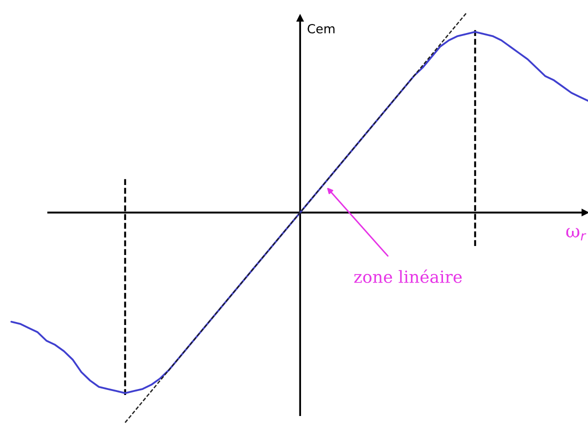  Describe the element at coordinates (321, 29) in the screenshot. I see `y-axis-title: Cem` at that location.